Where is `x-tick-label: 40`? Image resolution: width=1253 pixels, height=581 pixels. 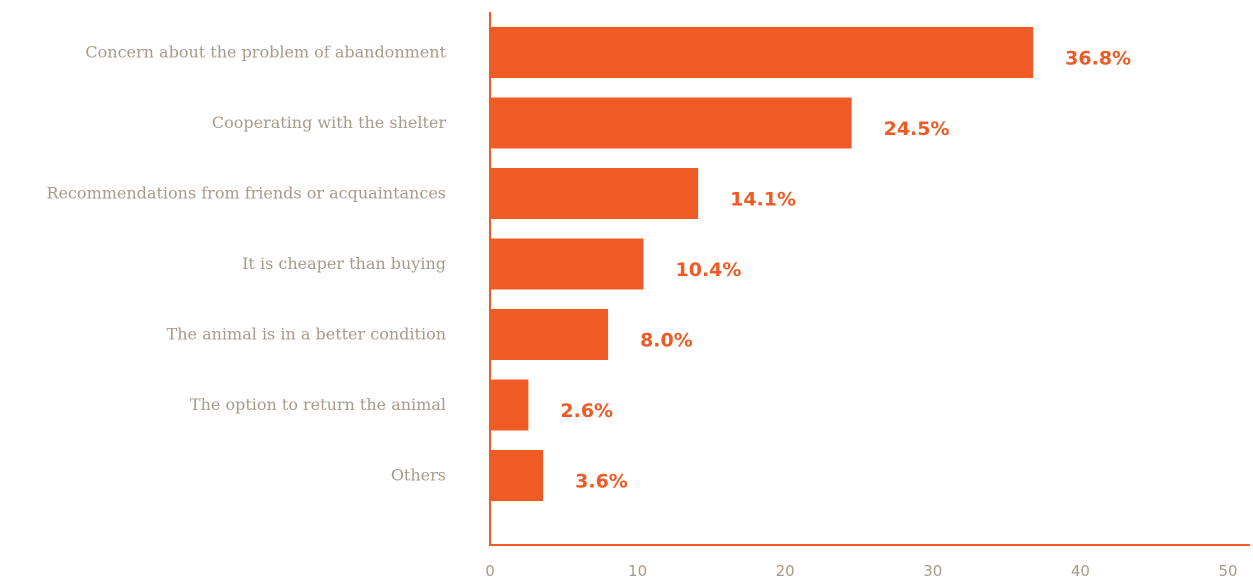
x-tick-label: 40 is located at coordinates (1080, 571).